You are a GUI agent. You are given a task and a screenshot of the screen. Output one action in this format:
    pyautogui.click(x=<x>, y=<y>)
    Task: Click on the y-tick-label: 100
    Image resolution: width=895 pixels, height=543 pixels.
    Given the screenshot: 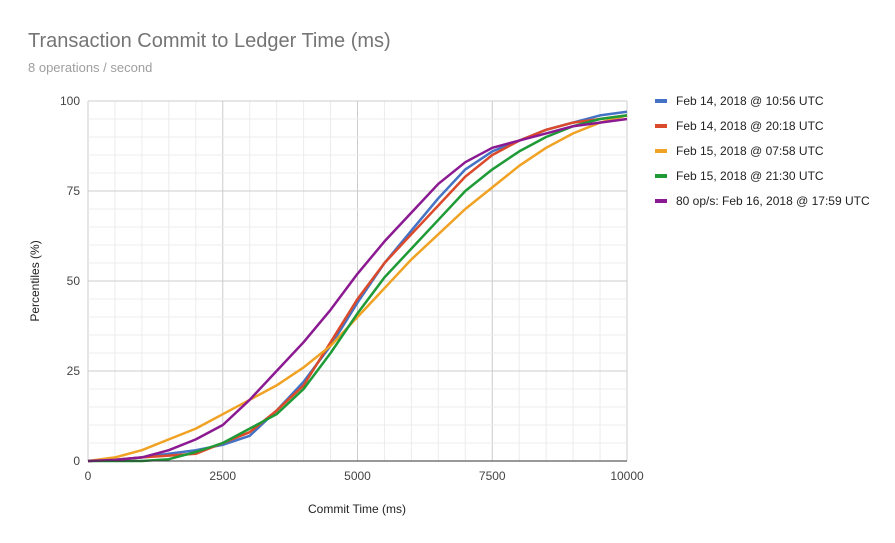 What is the action you would take?
    pyautogui.click(x=70, y=101)
    